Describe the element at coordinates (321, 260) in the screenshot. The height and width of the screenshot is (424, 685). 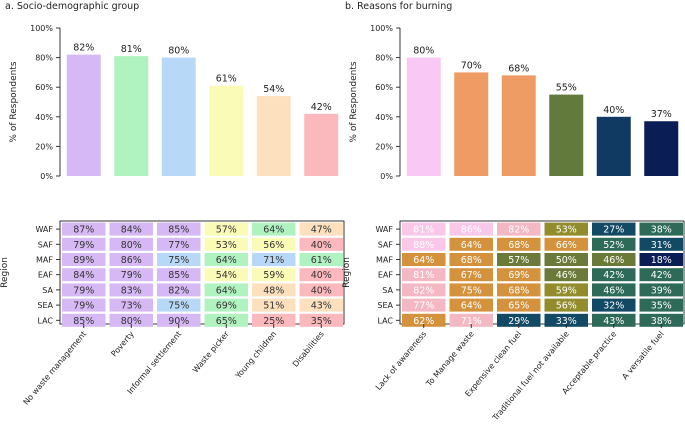
I see `panel-a-table-cell-label: 61%` at that location.